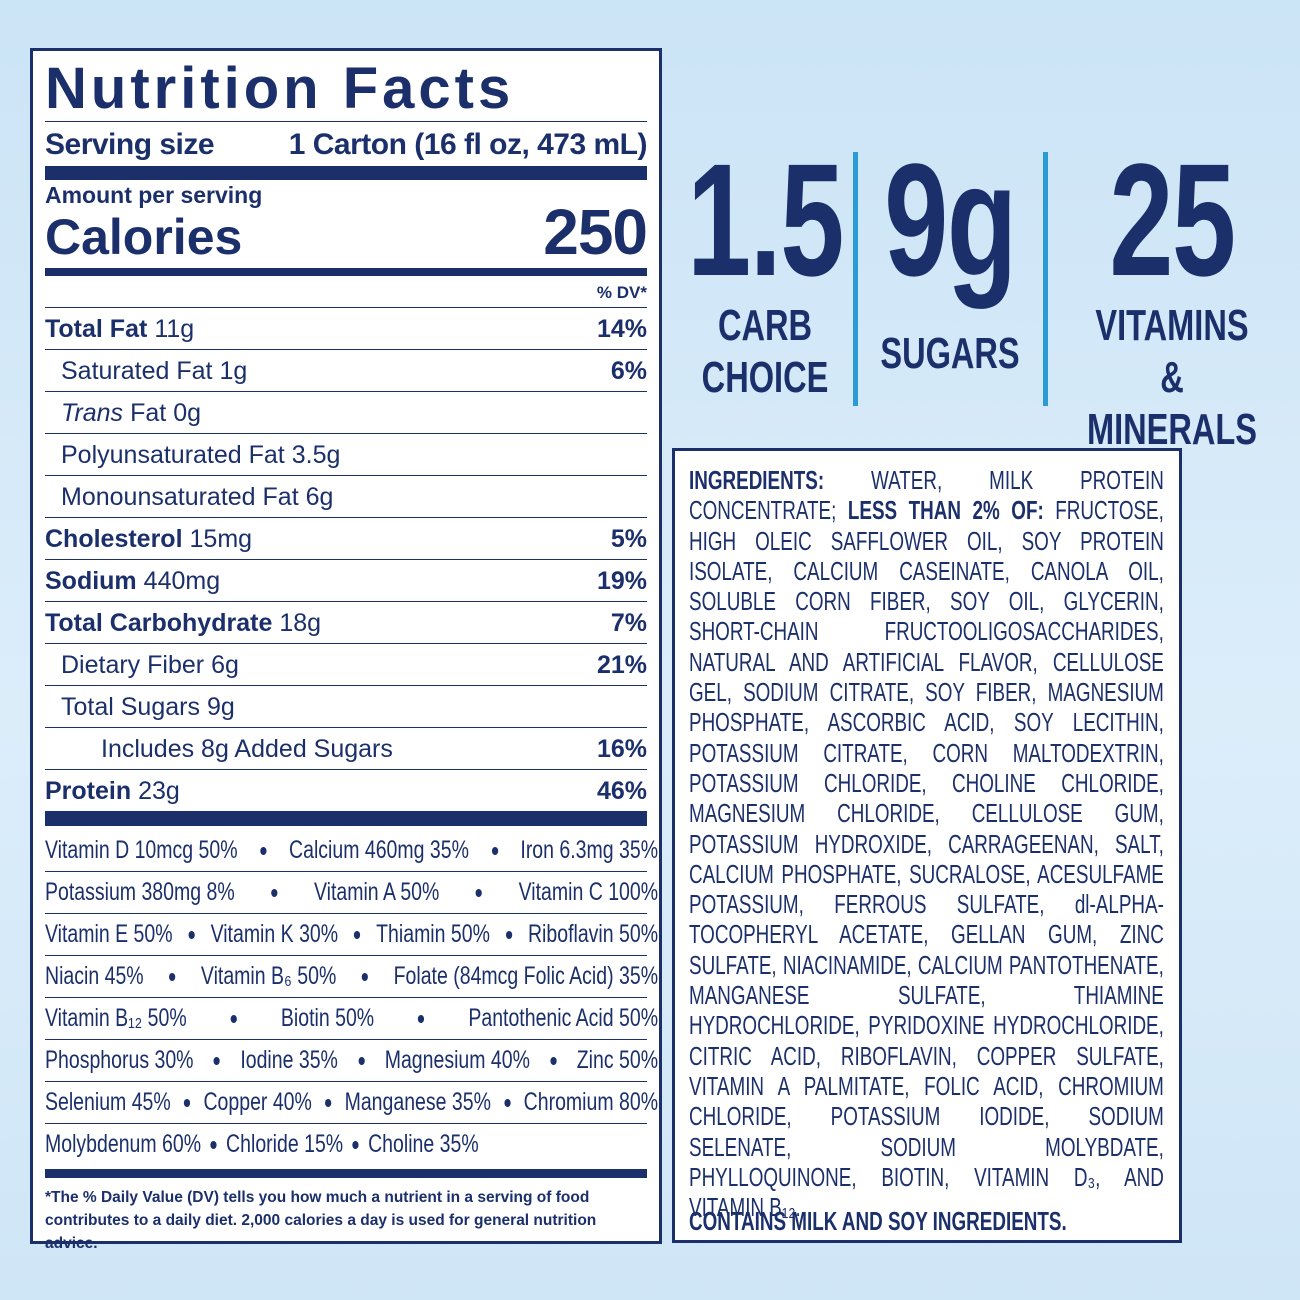  I want to click on vitamin-item: Pantothenic Acid 50%, so click(563, 1018).